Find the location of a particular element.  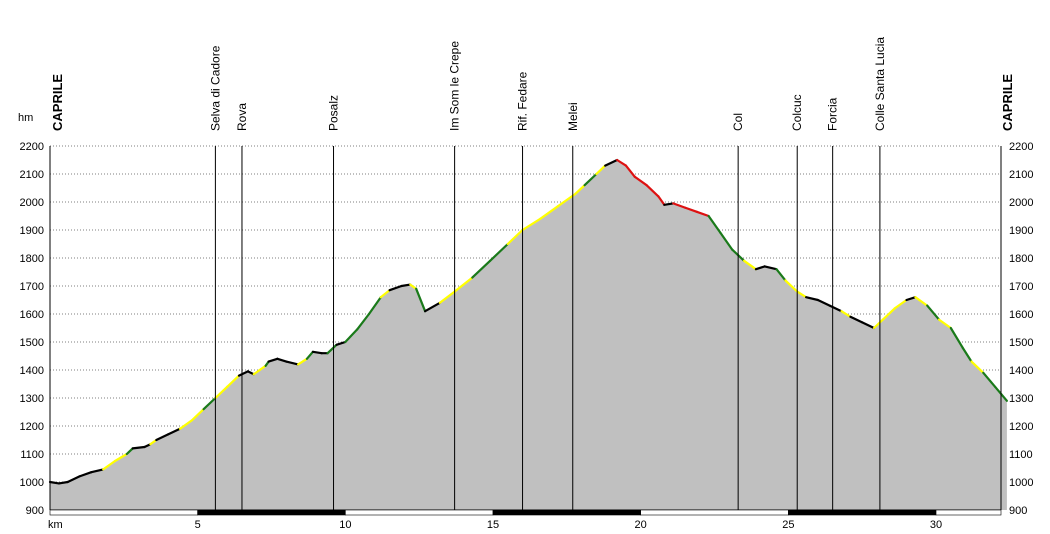

waypoint-label: Im Som le Crepe is located at coordinates (455, 86).